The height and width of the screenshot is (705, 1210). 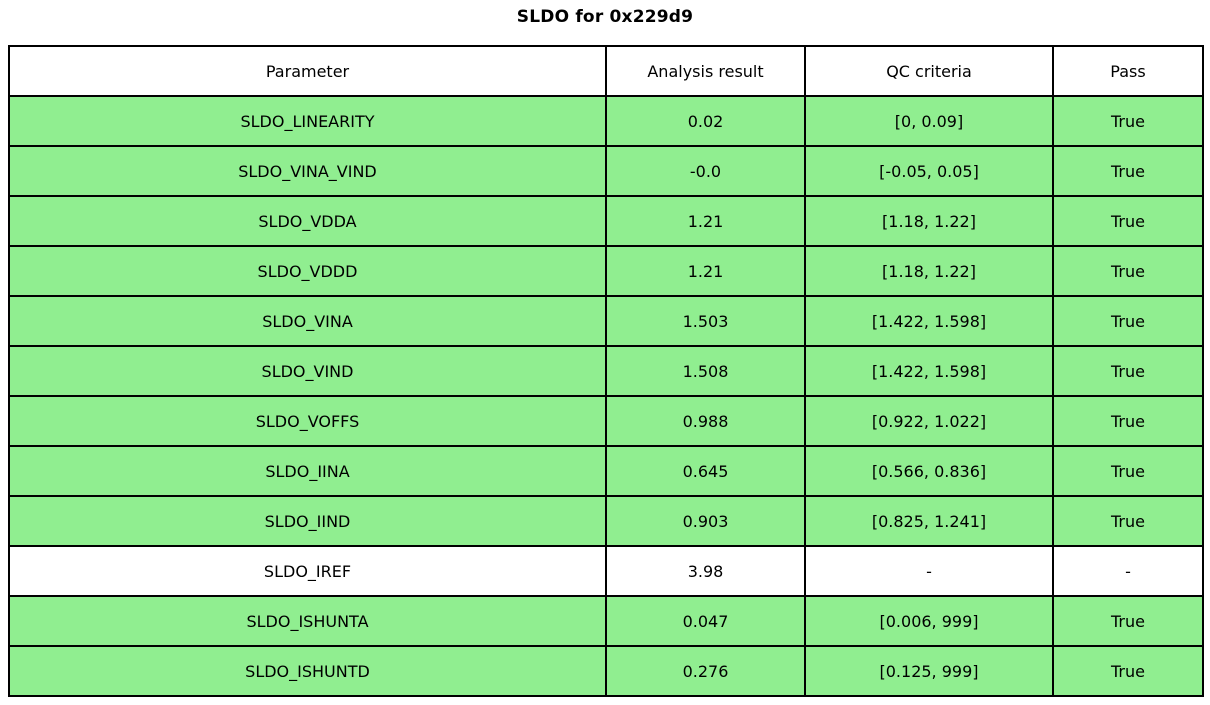 What do you see at coordinates (307, 371) in the screenshot?
I see `cell-parameter: SLDO_VIND` at bounding box center [307, 371].